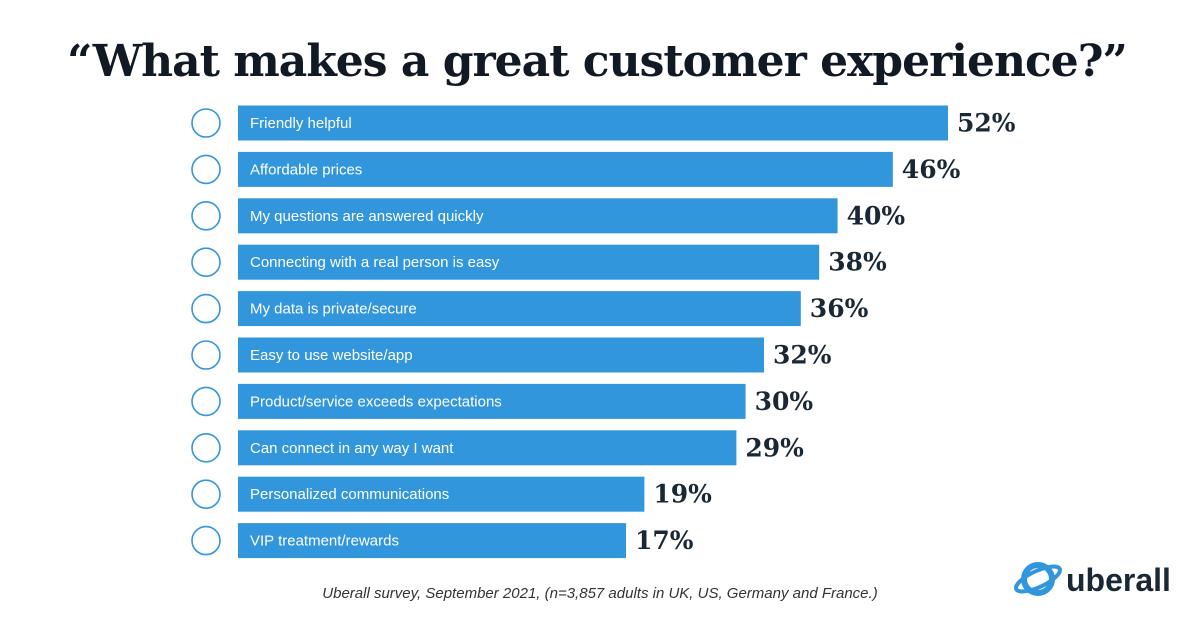  Describe the element at coordinates (784, 401) in the screenshot. I see `value-label: 30%` at that location.